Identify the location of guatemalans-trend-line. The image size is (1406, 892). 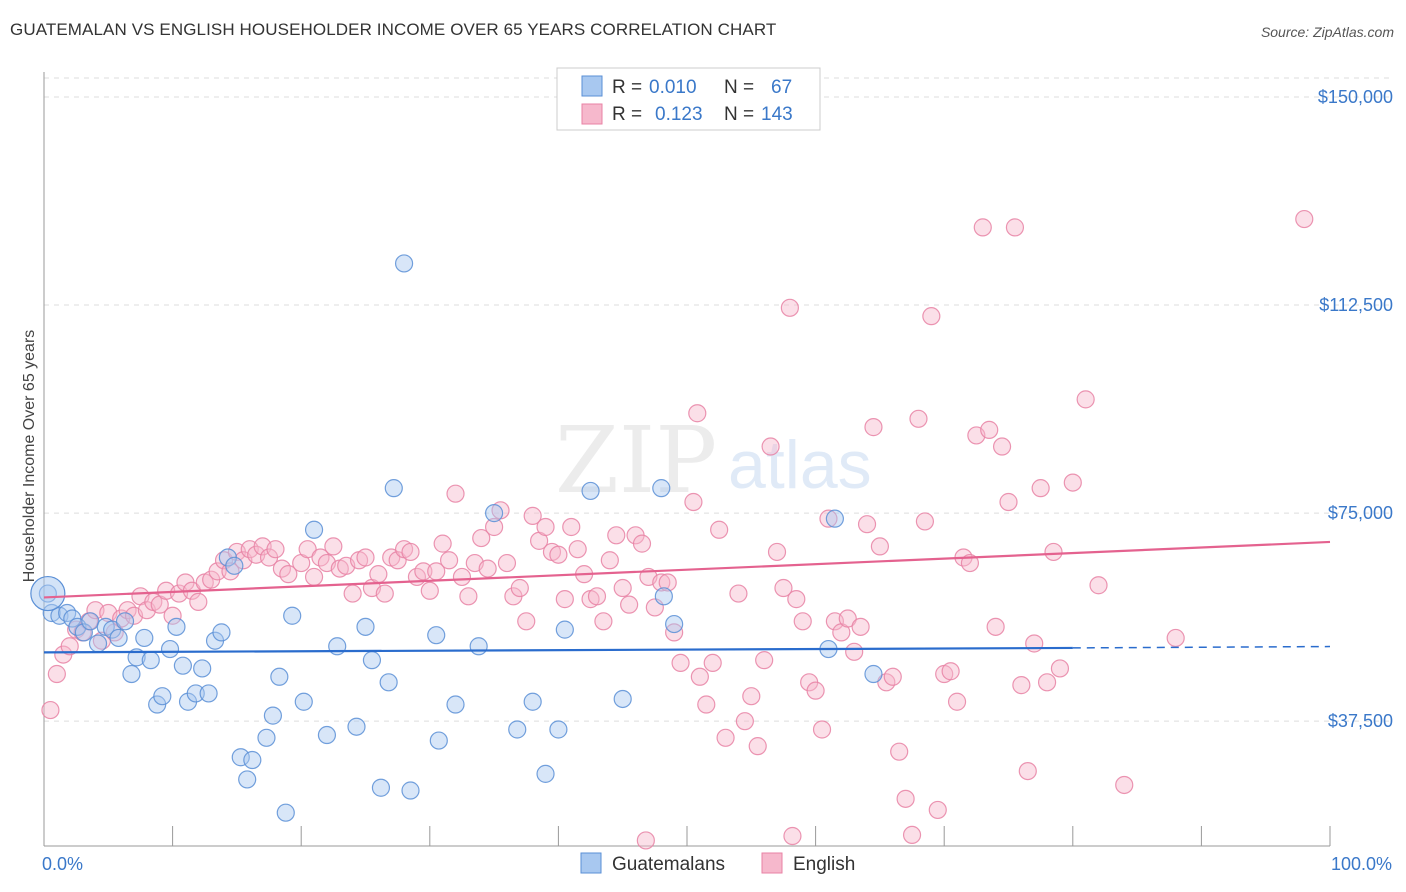
(558, 650).